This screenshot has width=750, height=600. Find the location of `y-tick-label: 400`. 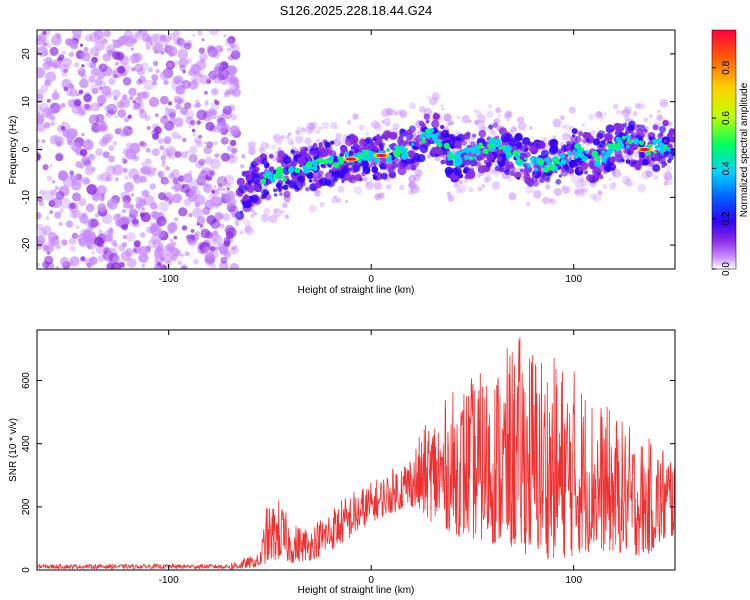

y-tick-label: 400 is located at coordinates (26, 443).